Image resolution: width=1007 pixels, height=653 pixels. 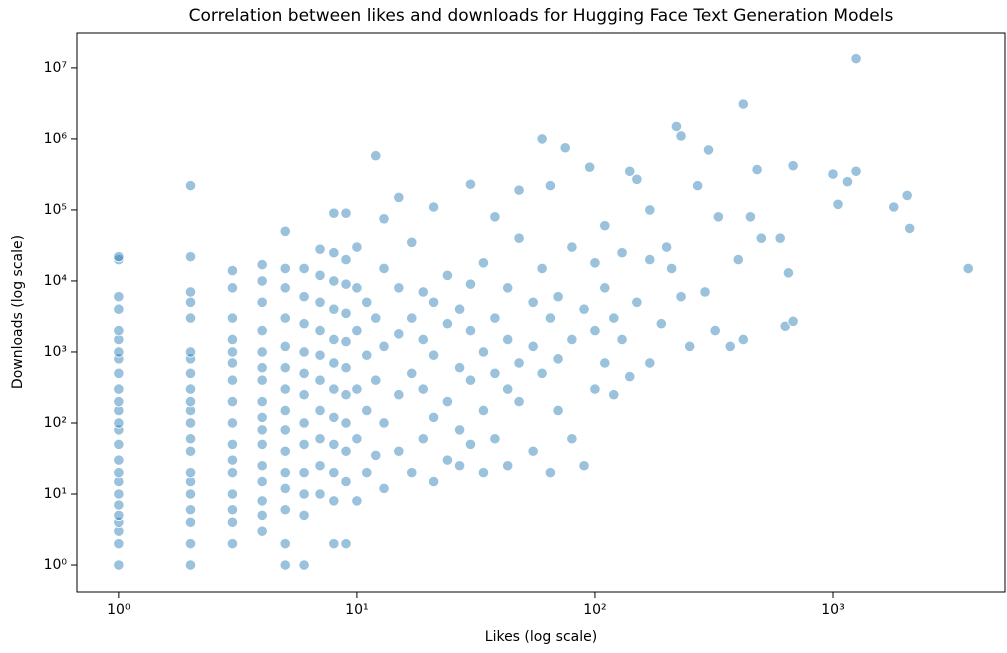 What do you see at coordinates (55, 352) in the screenshot?
I see `y-tick-label: 10³` at bounding box center [55, 352].